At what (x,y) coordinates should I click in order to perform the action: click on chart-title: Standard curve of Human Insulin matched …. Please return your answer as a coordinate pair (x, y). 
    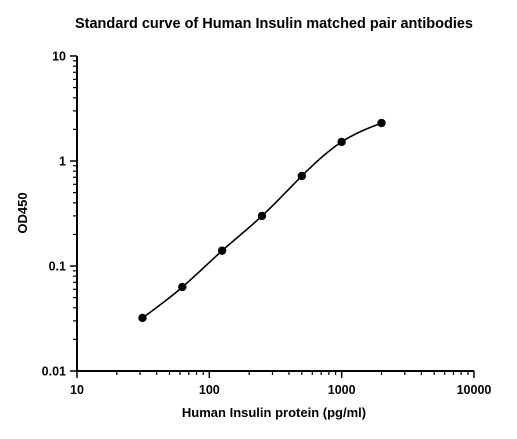
    Looking at the image, I should click on (274, 24).